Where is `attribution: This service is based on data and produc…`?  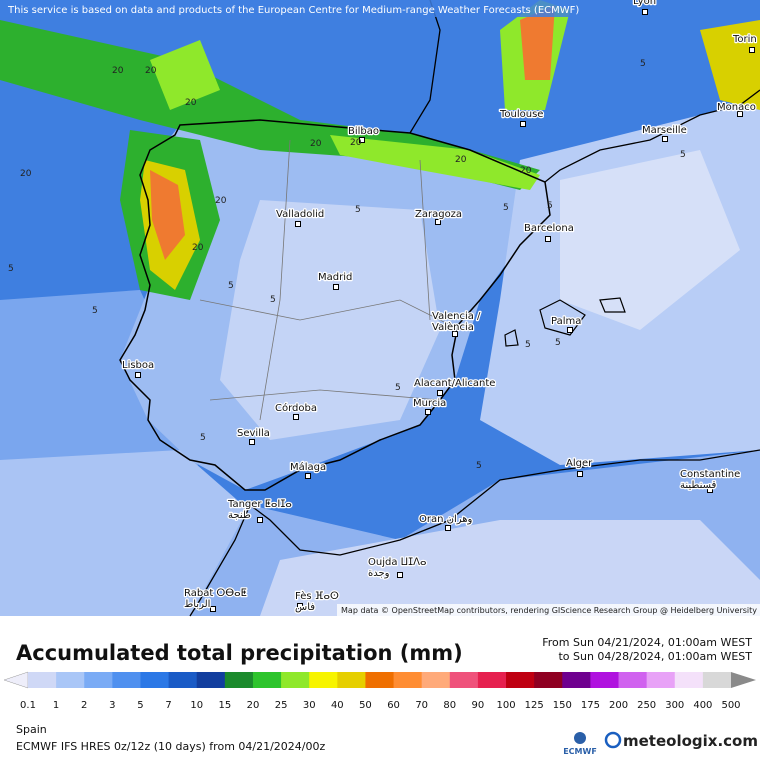 attribution: This service is based on data and produc… is located at coordinates (293, 10).